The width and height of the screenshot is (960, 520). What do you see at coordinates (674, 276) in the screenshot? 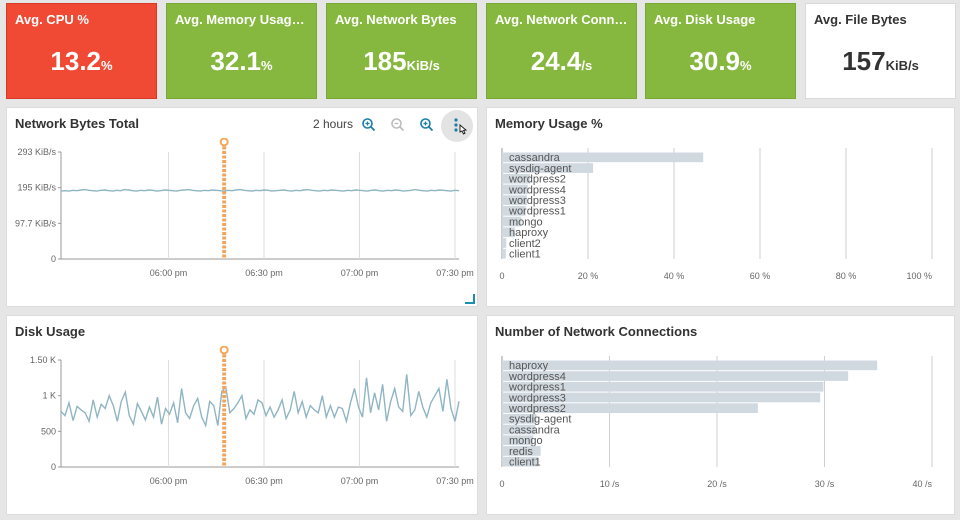
I see `x-tick-label: 40 %` at bounding box center [674, 276].